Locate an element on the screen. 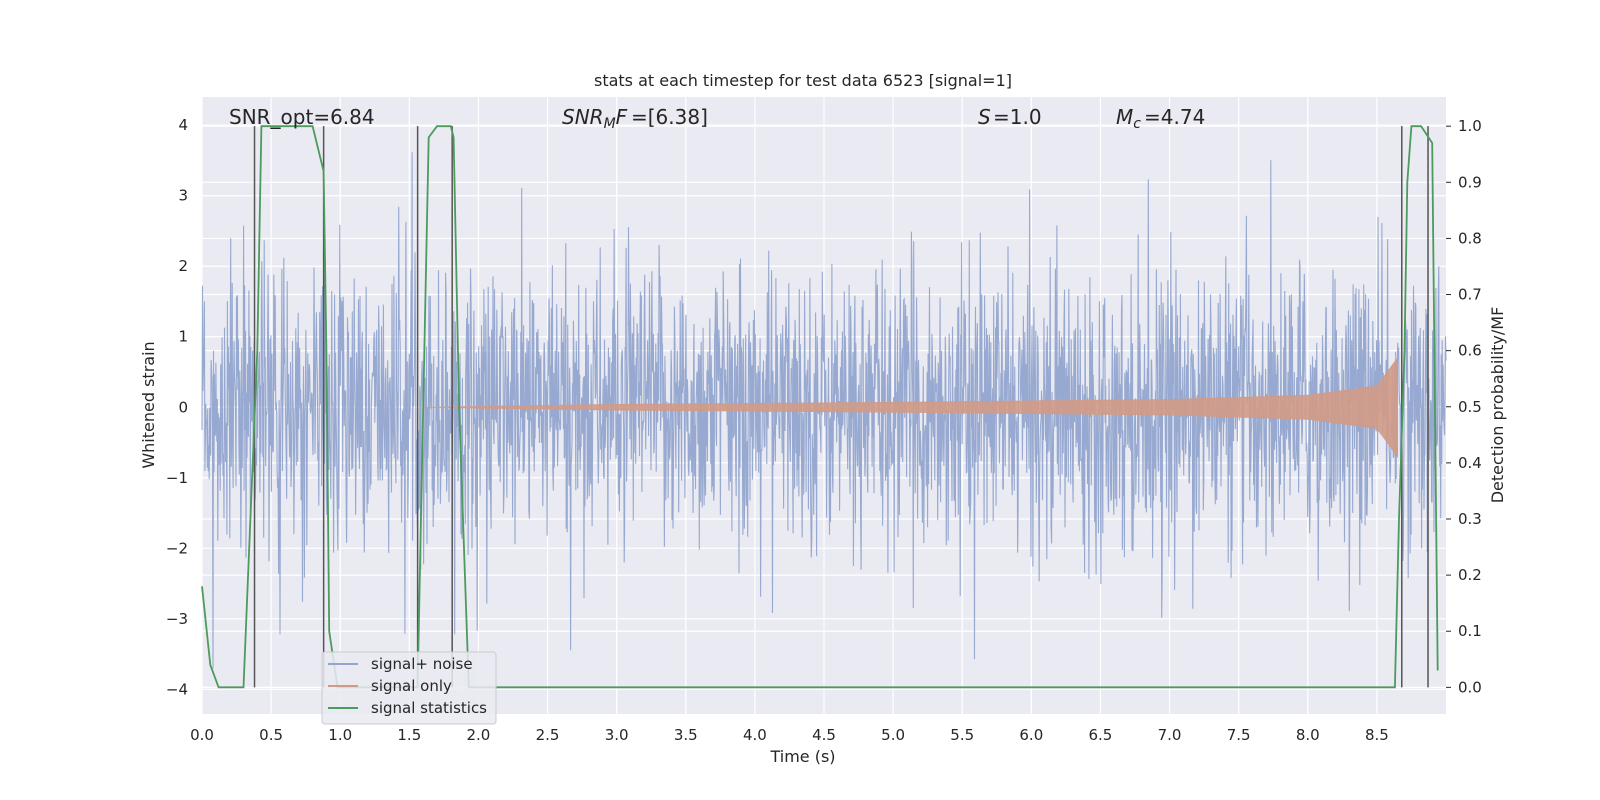 This screenshot has width=1600, height=800. x-tick-label: 1.5 is located at coordinates (409, 735).